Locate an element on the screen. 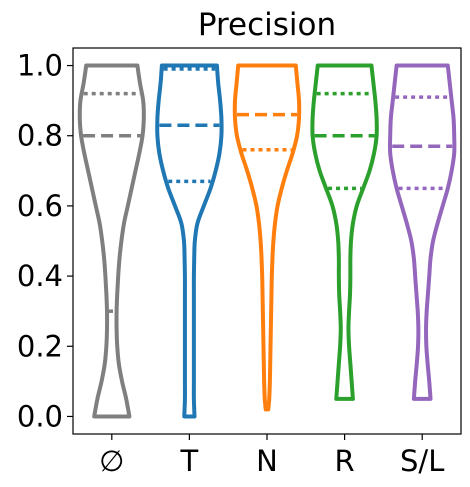 The image size is (470, 487). x-tick-label: T is located at coordinates (189, 461).